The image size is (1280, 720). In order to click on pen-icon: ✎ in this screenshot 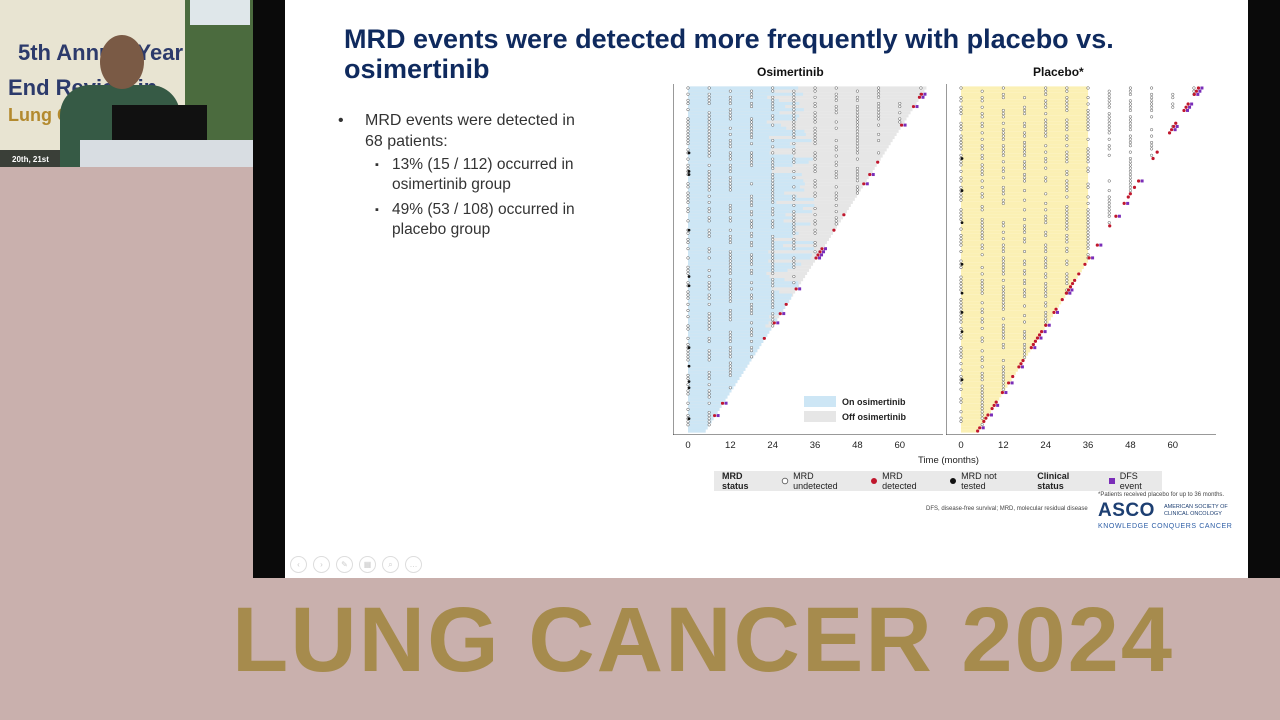, I will do `click(344, 564)`.